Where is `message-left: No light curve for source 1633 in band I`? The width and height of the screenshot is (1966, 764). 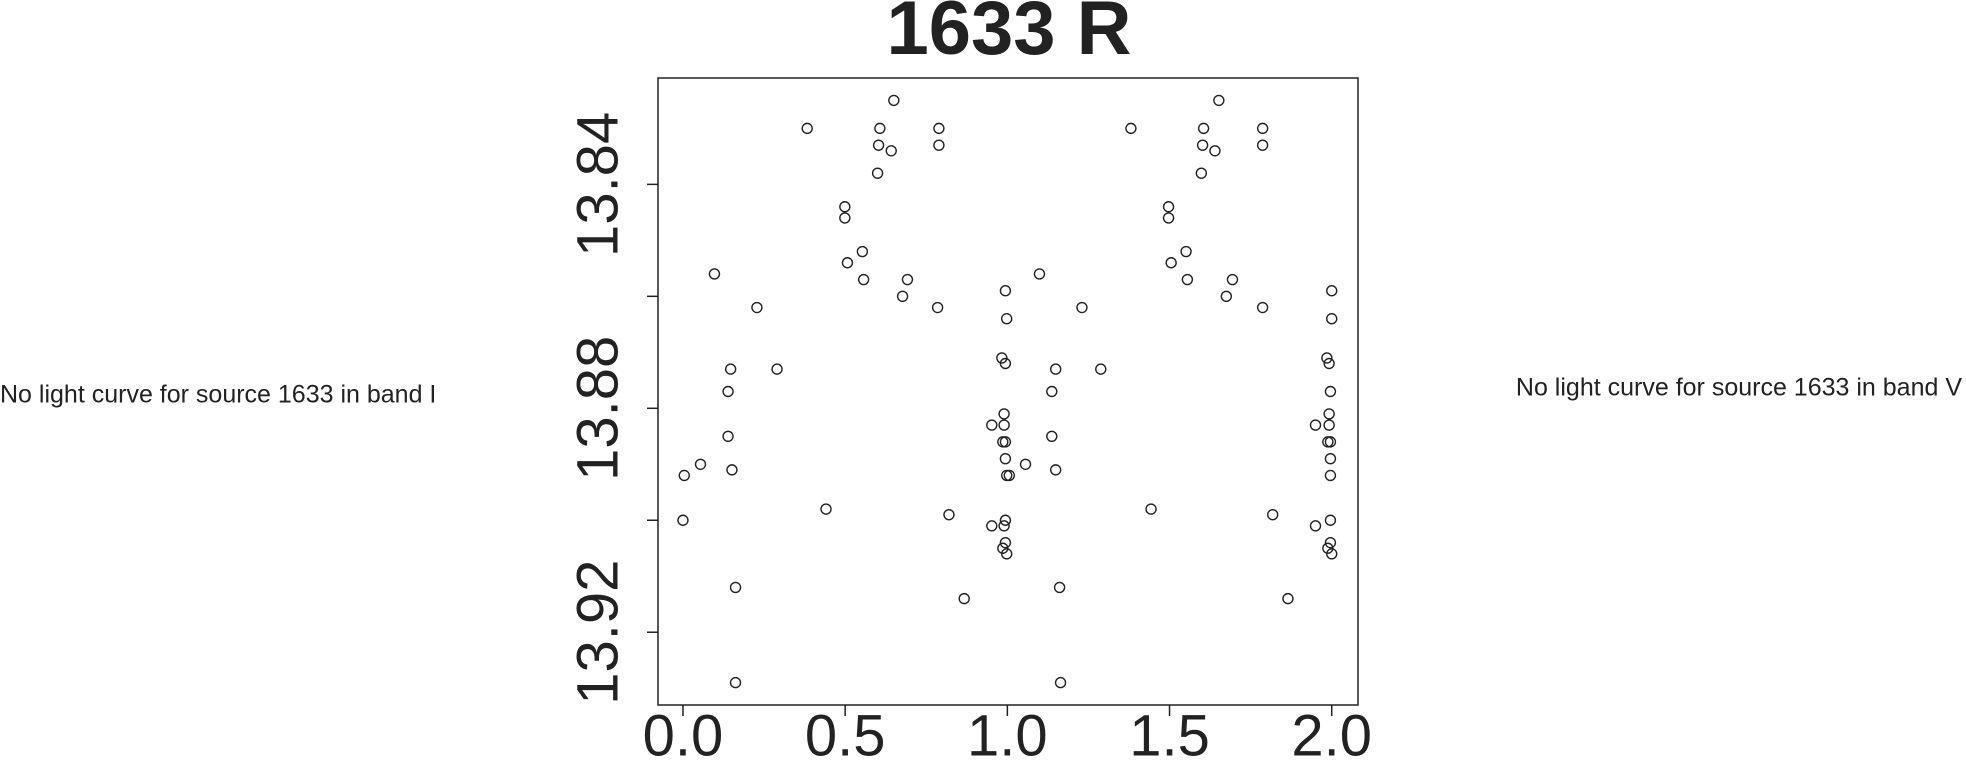 message-left: No light curve for source 1633 in band I is located at coordinates (218, 395).